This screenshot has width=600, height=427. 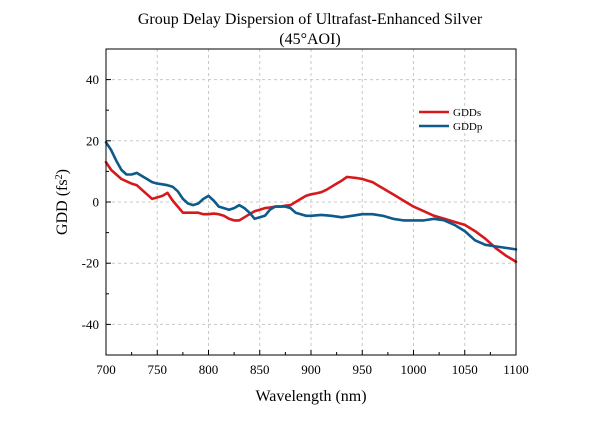 I want to click on x-tick-label: 800, so click(x=209, y=369).